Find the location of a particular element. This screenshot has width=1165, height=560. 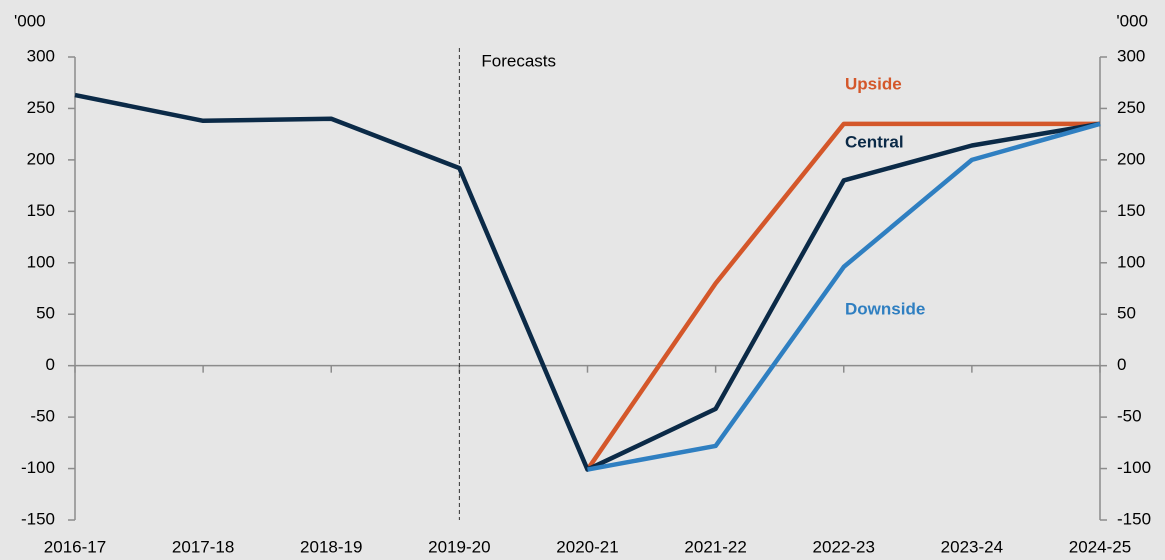

y-tick-label: -100 is located at coordinates (38, 467).